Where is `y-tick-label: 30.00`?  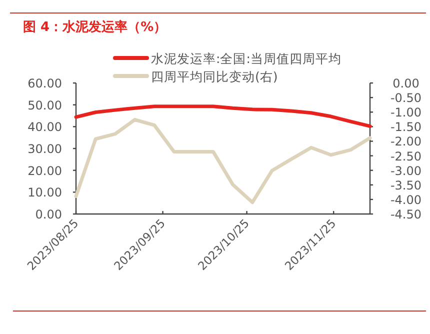 y-tick-label: 30.00 is located at coordinates (45, 149).